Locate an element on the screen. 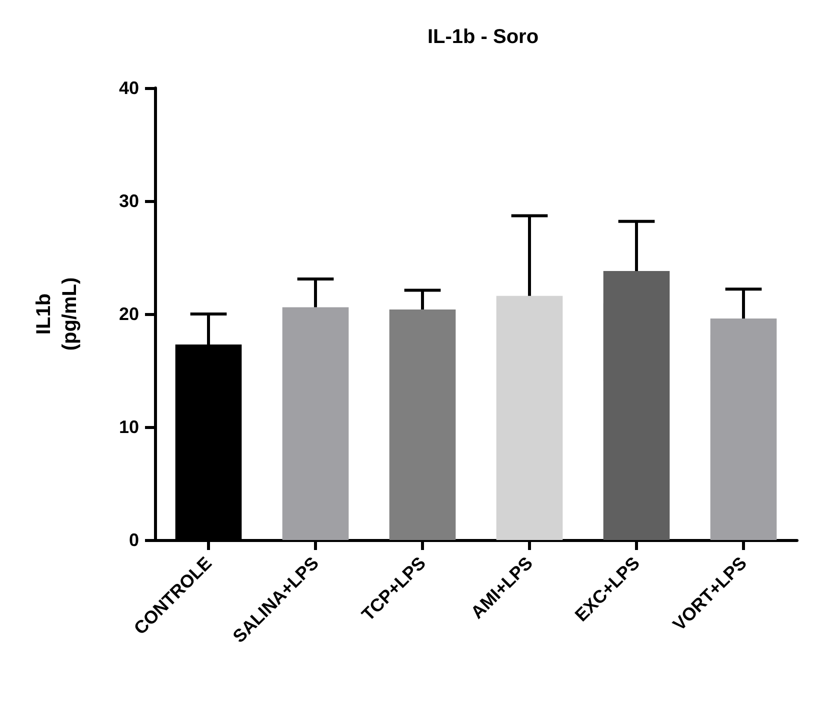 The image size is (817, 722). y-tick-label: 20 is located at coordinates (128, 314).